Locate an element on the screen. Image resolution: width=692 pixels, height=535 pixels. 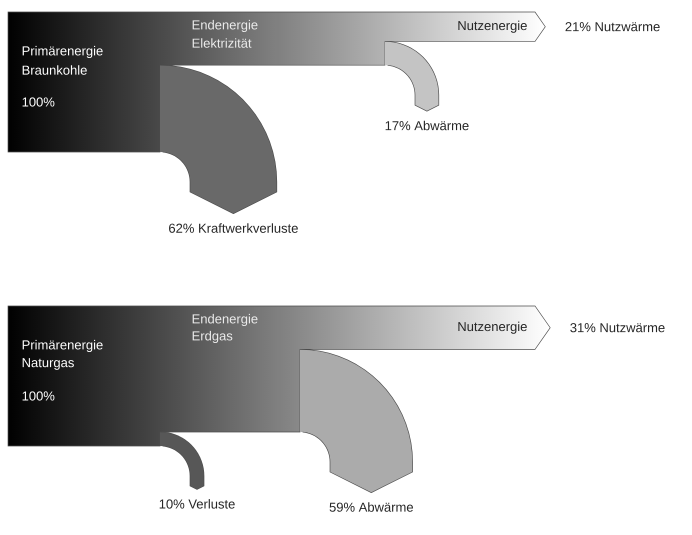
data-label: 31% is located at coordinates (583, 327).